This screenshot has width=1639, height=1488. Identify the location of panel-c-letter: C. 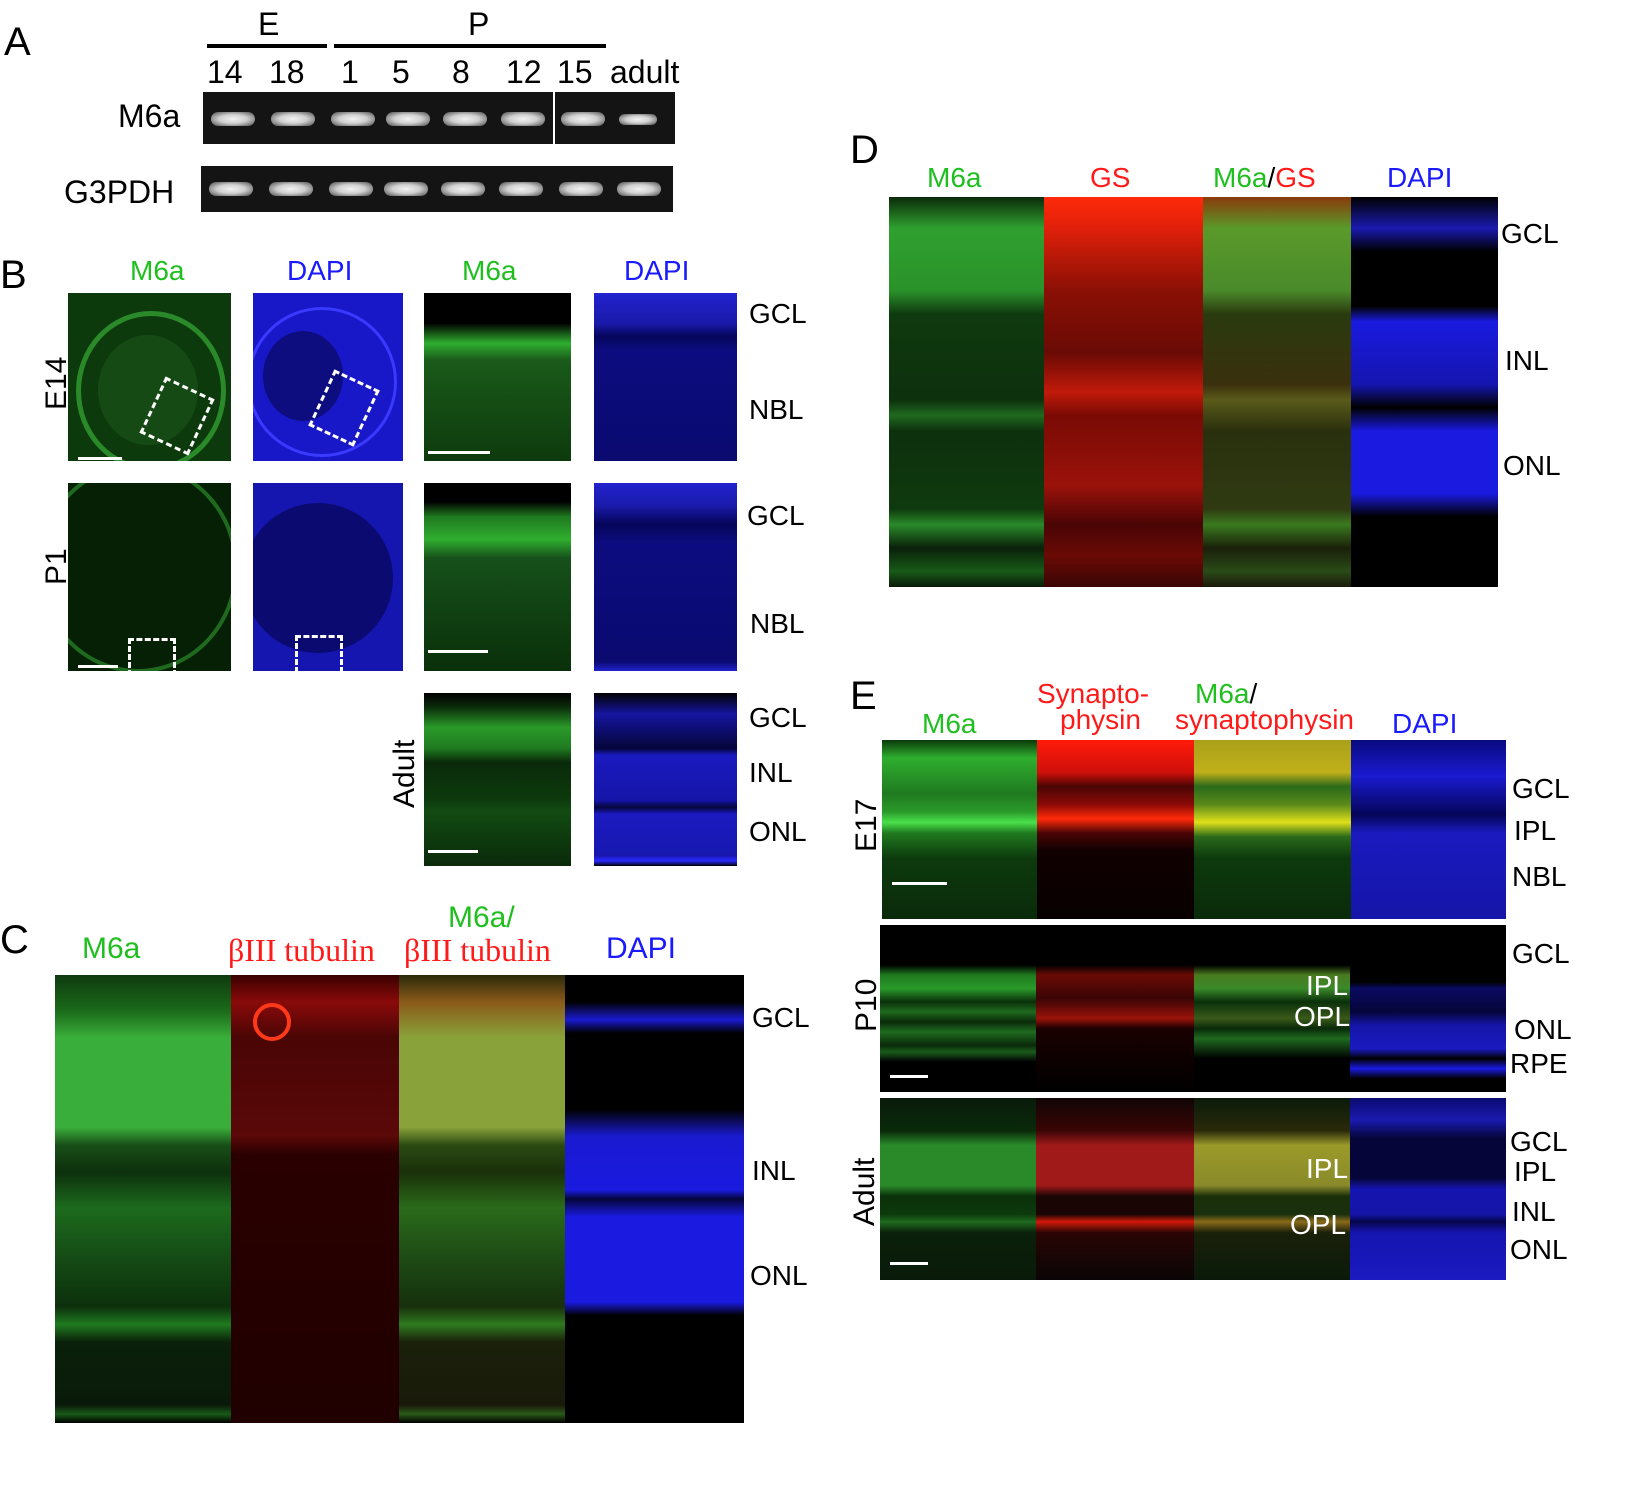
(14, 940).